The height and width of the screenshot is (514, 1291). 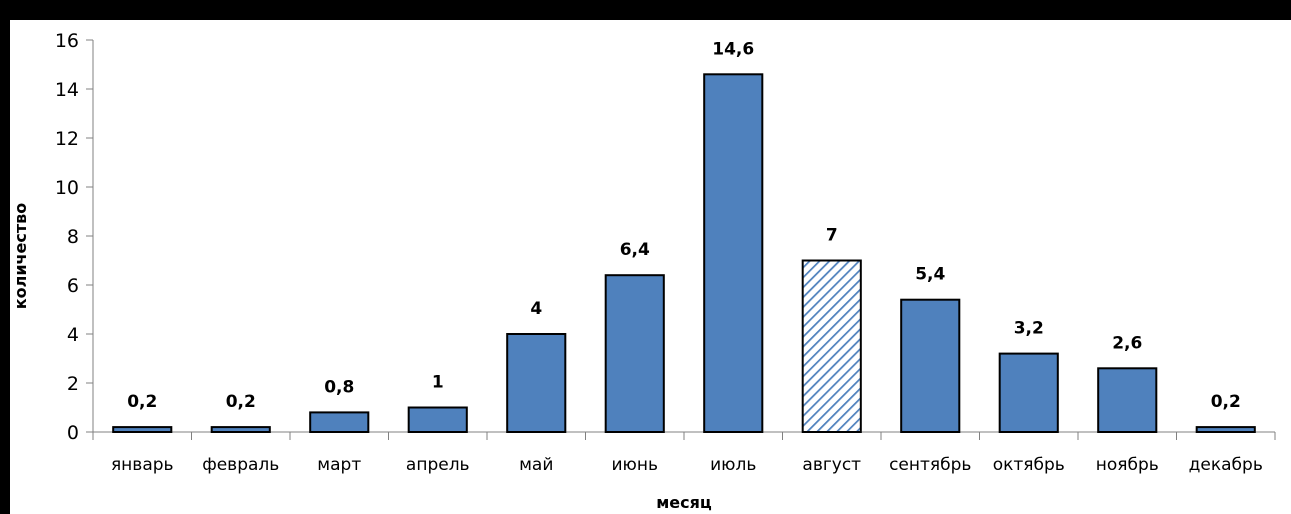 What do you see at coordinates (733, 49) in the screenshot?
I see `data-label: 14,6` at bounding box center [733, 49].